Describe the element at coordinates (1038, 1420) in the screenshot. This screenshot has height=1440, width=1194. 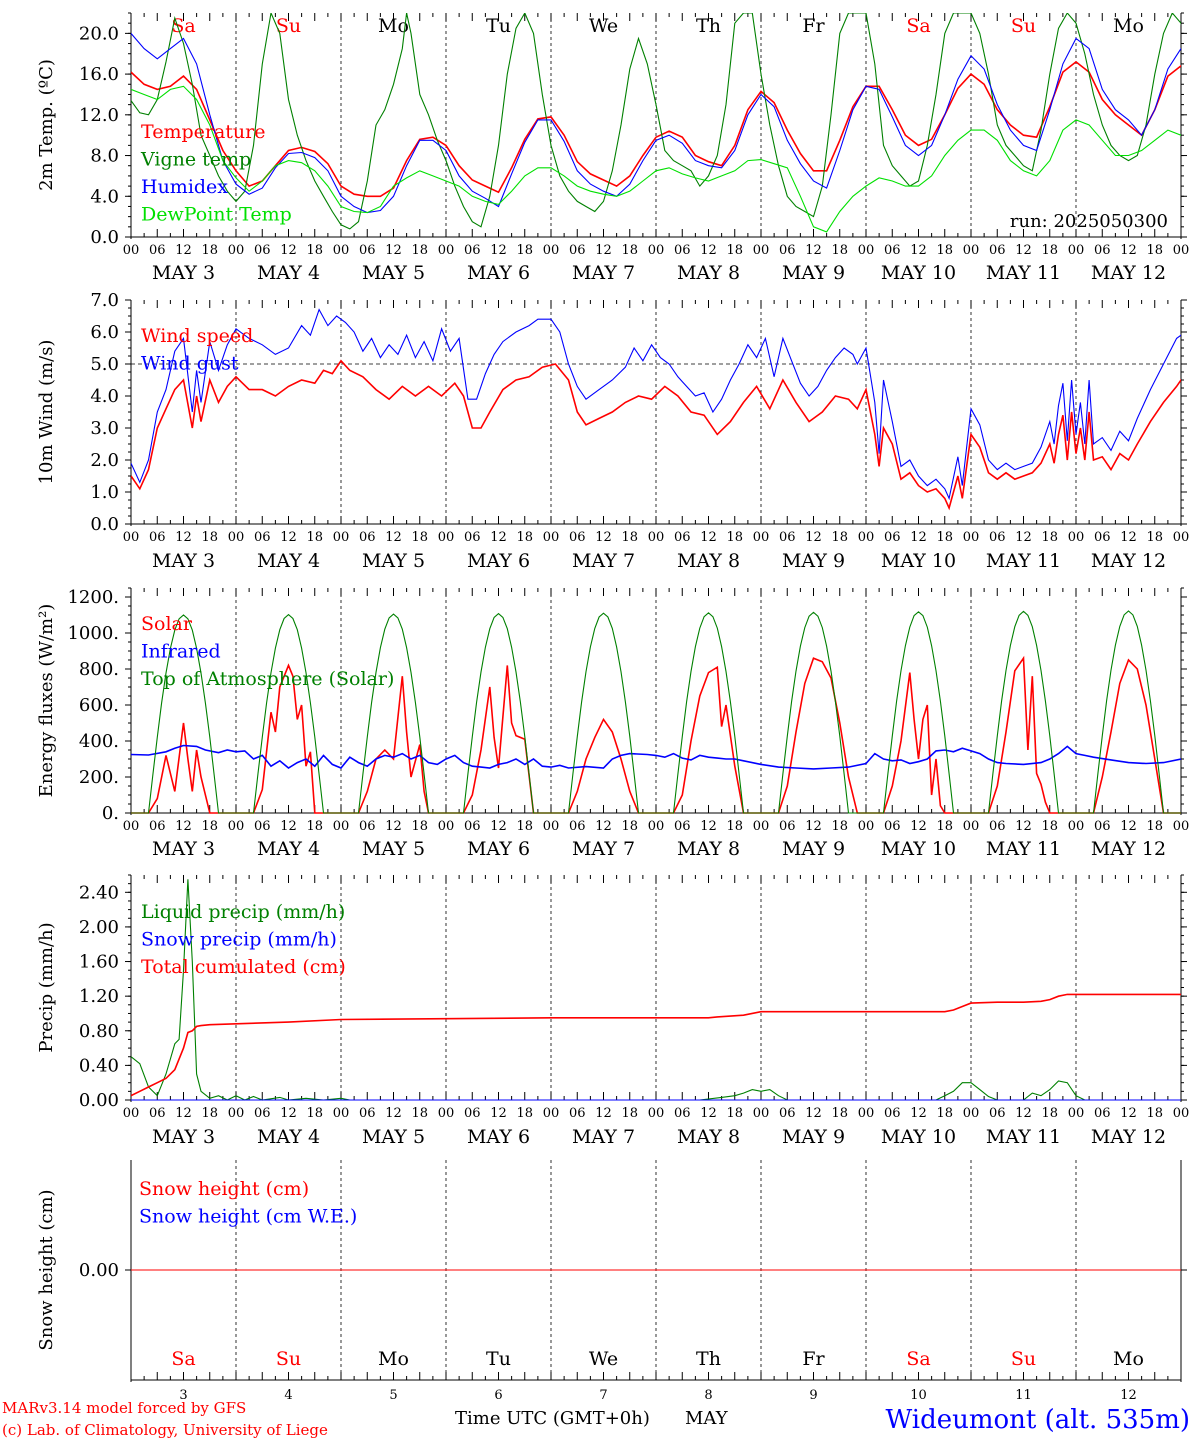
I see `station-label: Wideumont (alt. 535m)` at that location.